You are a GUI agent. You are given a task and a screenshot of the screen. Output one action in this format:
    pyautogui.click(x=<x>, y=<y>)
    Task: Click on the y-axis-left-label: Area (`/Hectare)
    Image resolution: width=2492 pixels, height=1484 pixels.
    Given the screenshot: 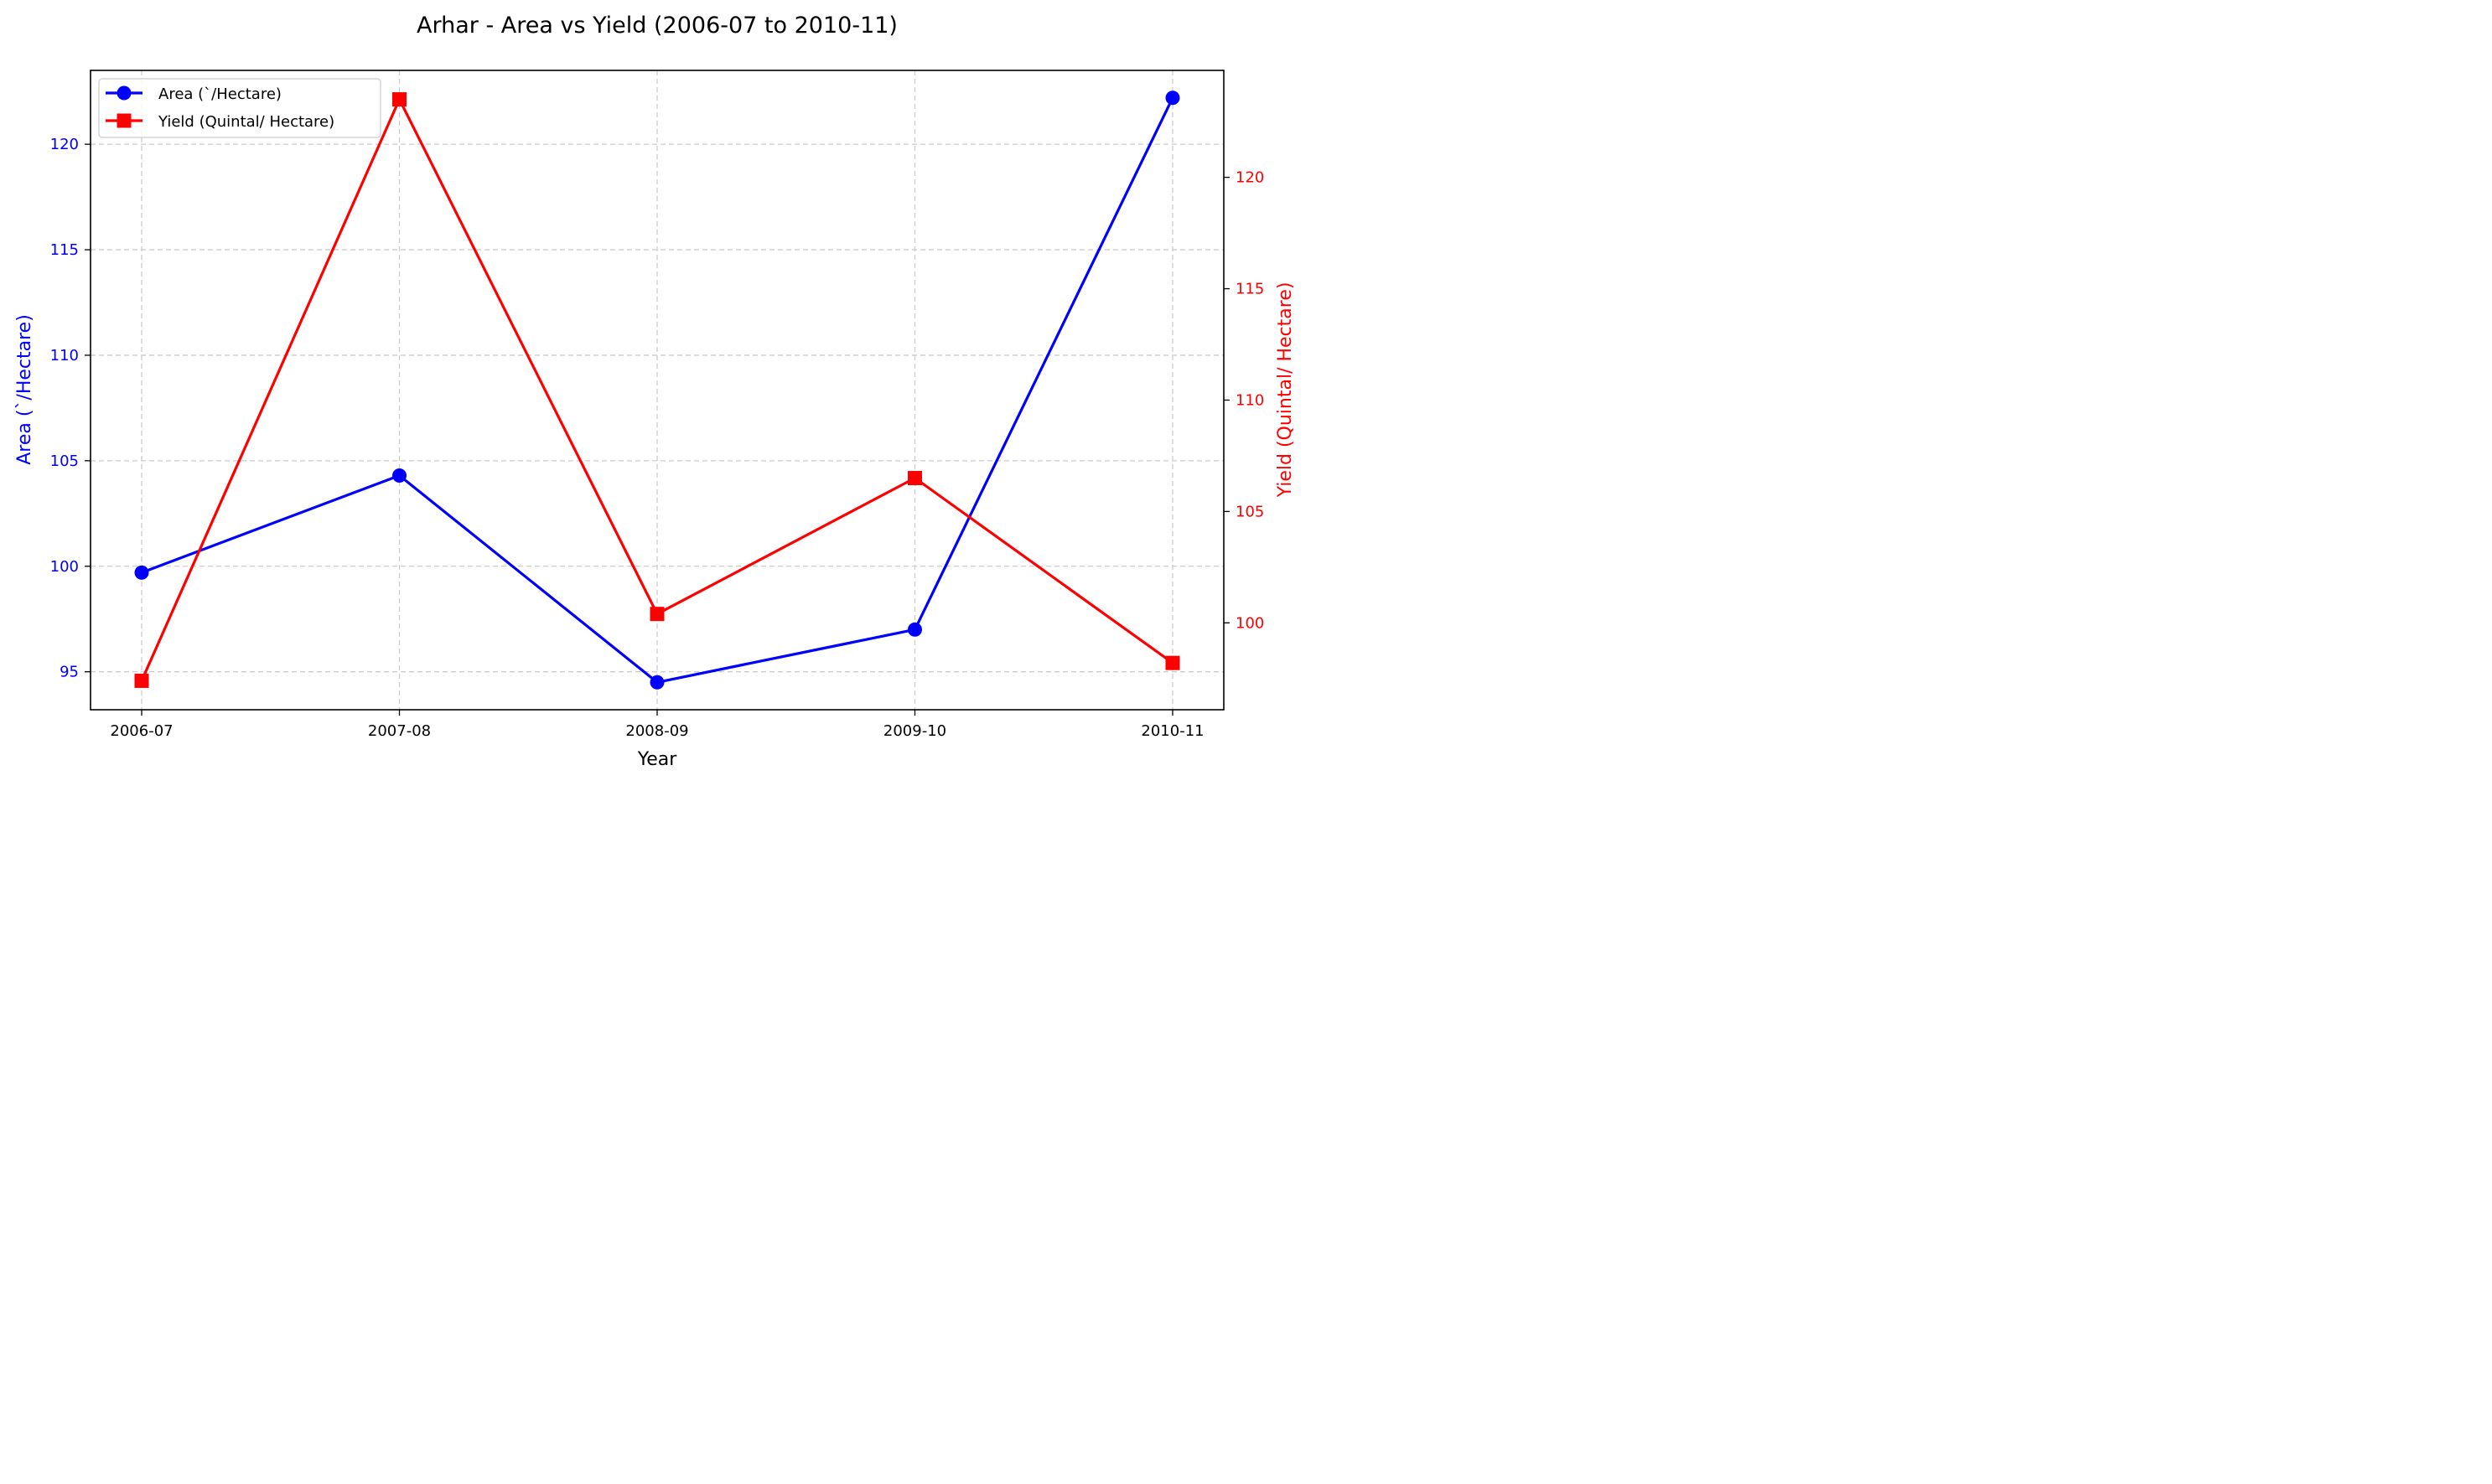 What is the action you would take?
    pyautogui.click(x=24, y=389)
    